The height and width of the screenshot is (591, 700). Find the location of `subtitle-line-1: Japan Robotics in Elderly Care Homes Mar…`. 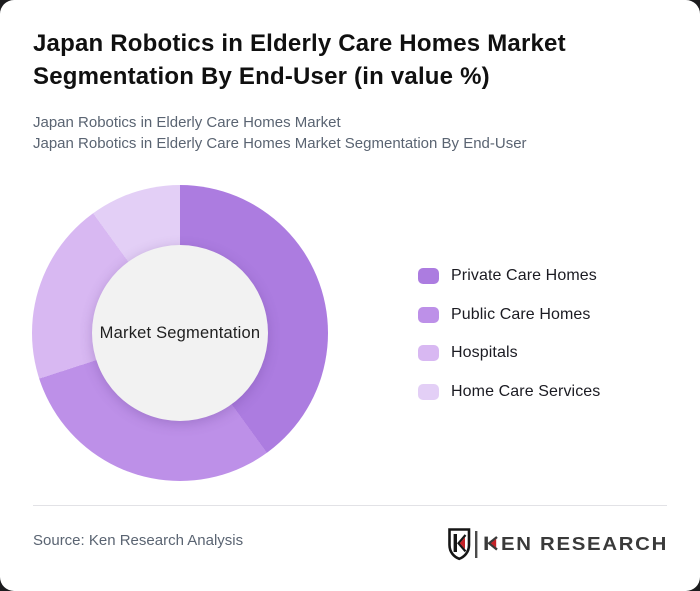

subtitle-line-1: Japan Robotics in Elderly Care Homes Mar… is located at coordinates (187, 122).